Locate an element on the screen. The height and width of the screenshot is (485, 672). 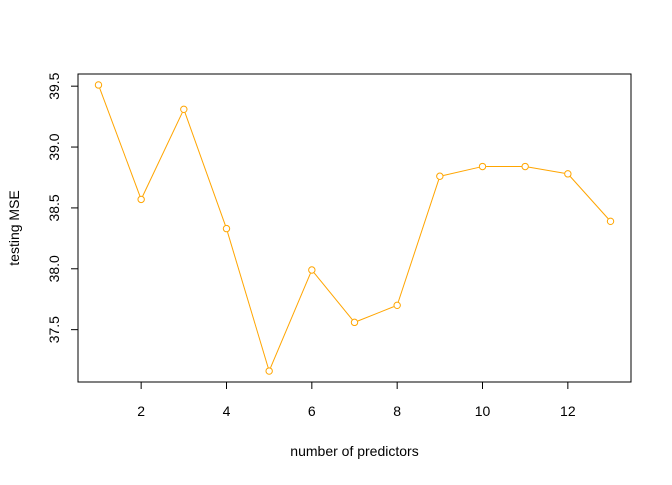
y-tick-label: 38.5 is located at coordinates (54, 207).